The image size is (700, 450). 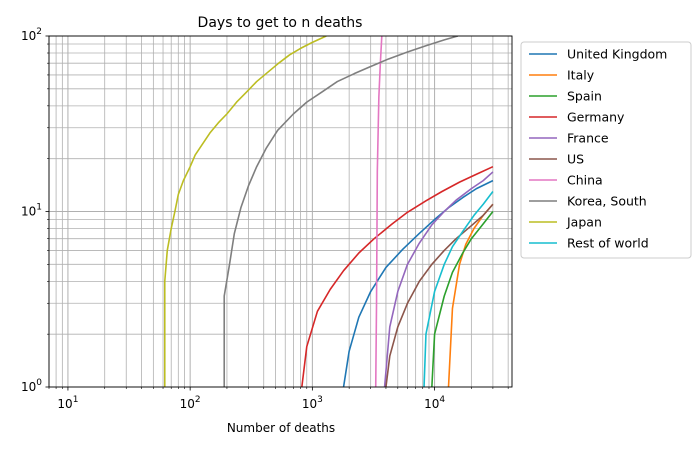 I want to click on series-line-rest-of-world, so click(x=458, y=289).